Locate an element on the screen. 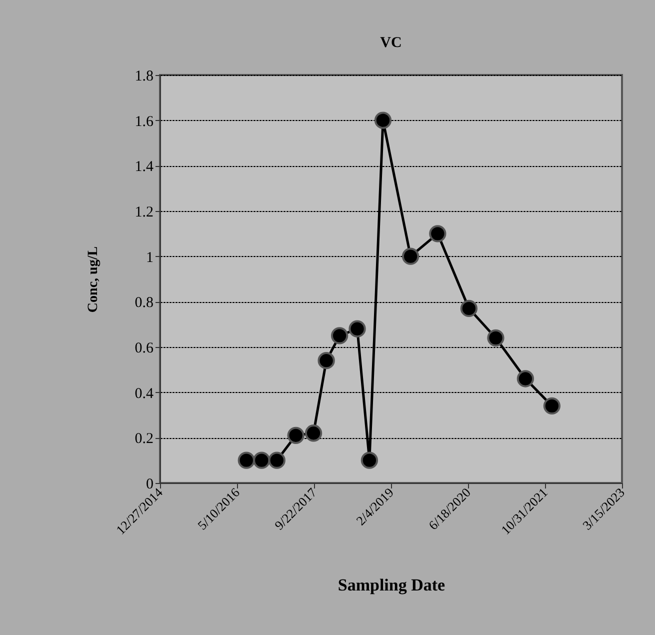 The image size is (655, 635). x-axis-title: Sampling Date is located at coordinates (392, 584).